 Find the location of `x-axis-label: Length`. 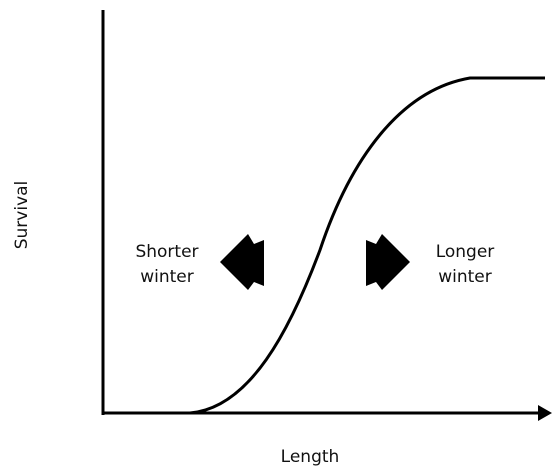

x-axis-label: Length is located at coordinates (310, 457).